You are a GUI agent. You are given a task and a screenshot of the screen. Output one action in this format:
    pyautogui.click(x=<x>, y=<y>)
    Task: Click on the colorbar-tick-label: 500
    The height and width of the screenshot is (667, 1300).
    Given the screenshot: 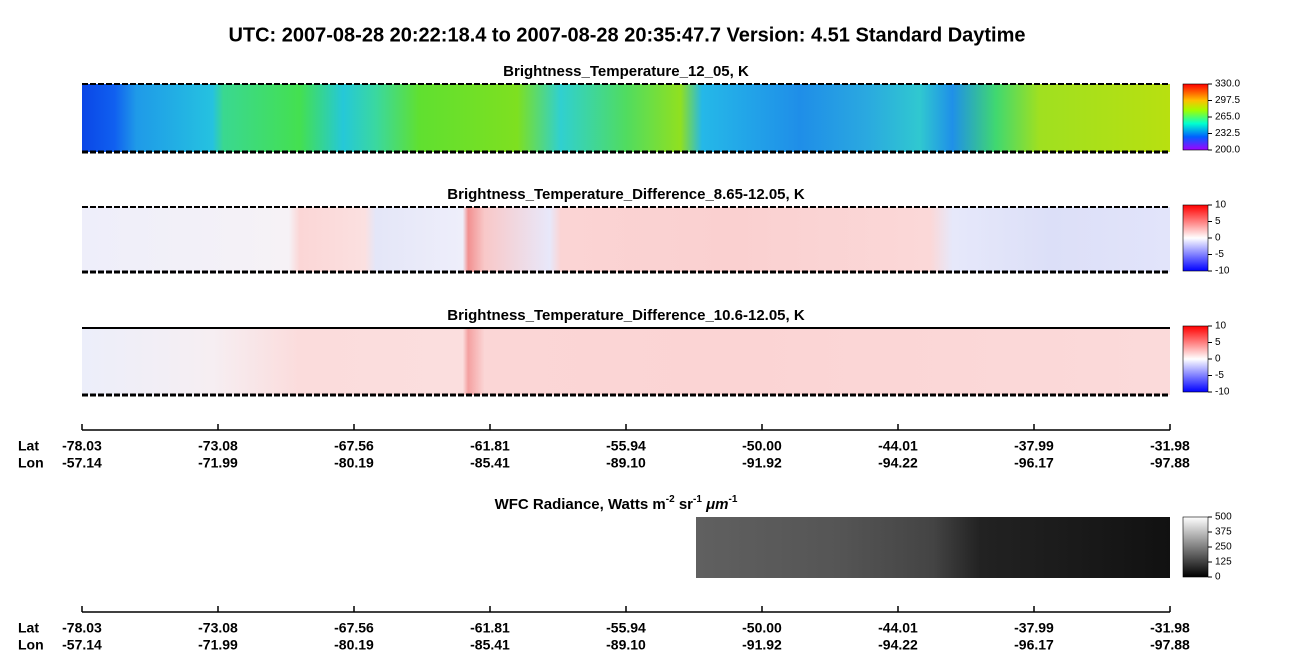 What is the action you would take?
    pyautogui.click(x=1223, y=517)
    